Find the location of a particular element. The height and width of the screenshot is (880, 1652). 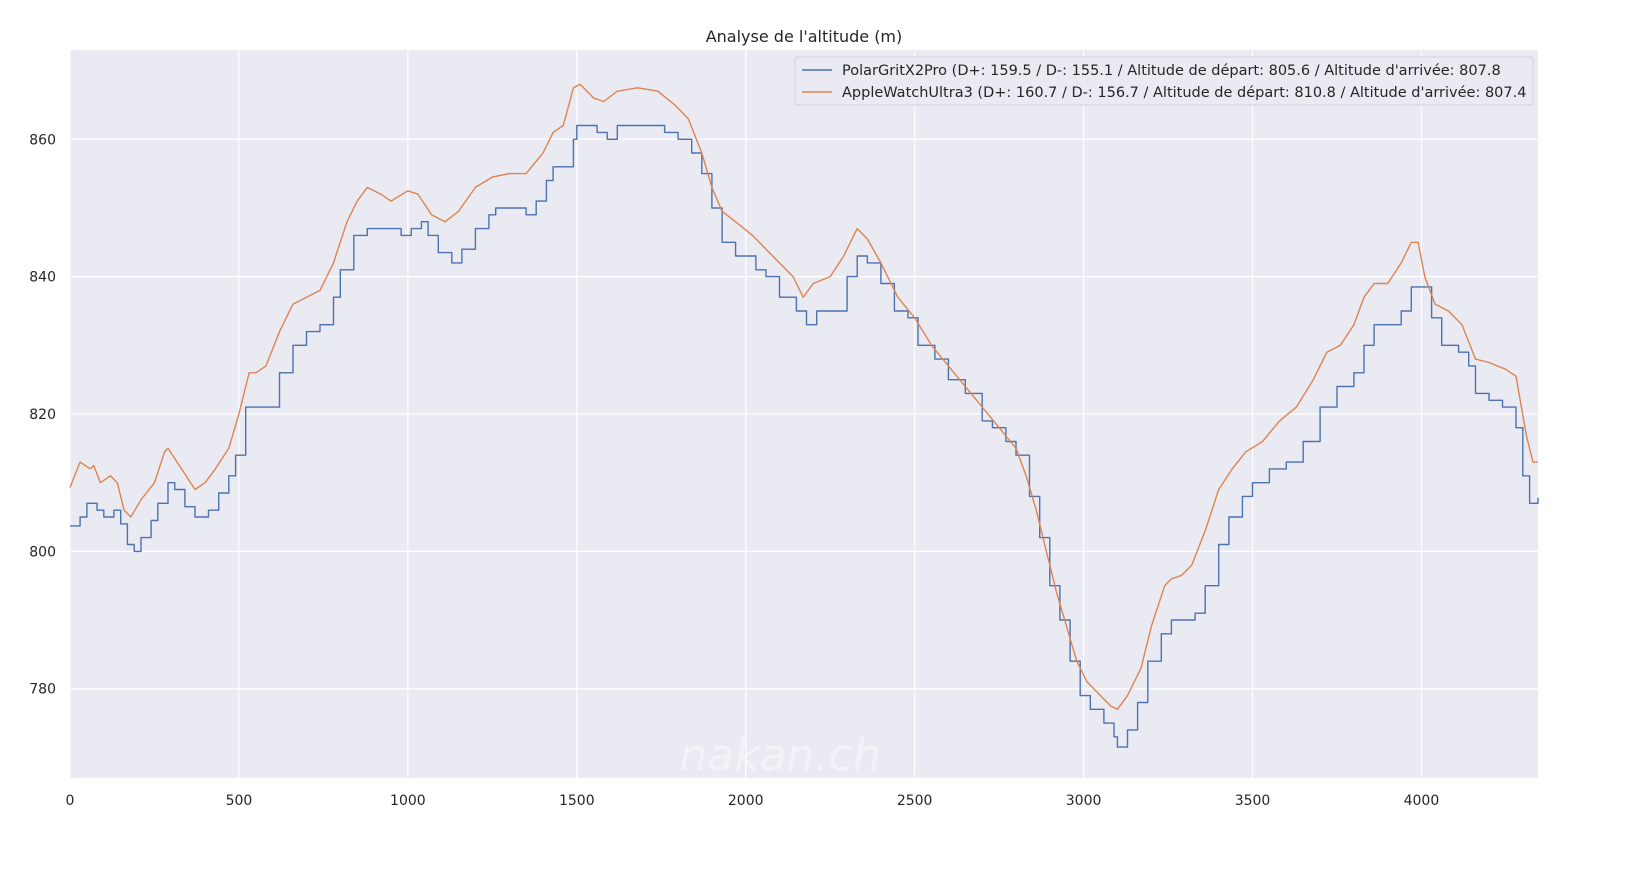

x-tick-label: 2500 is located at coordinates (915, 801).